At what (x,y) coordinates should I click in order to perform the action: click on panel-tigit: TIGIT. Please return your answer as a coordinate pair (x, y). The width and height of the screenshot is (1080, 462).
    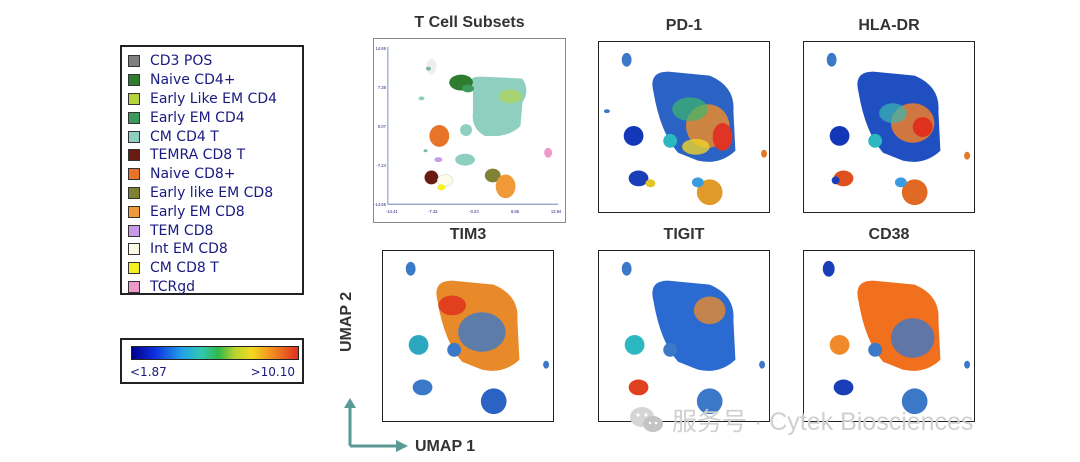
    Looking at the image, I should click on (684, 324).